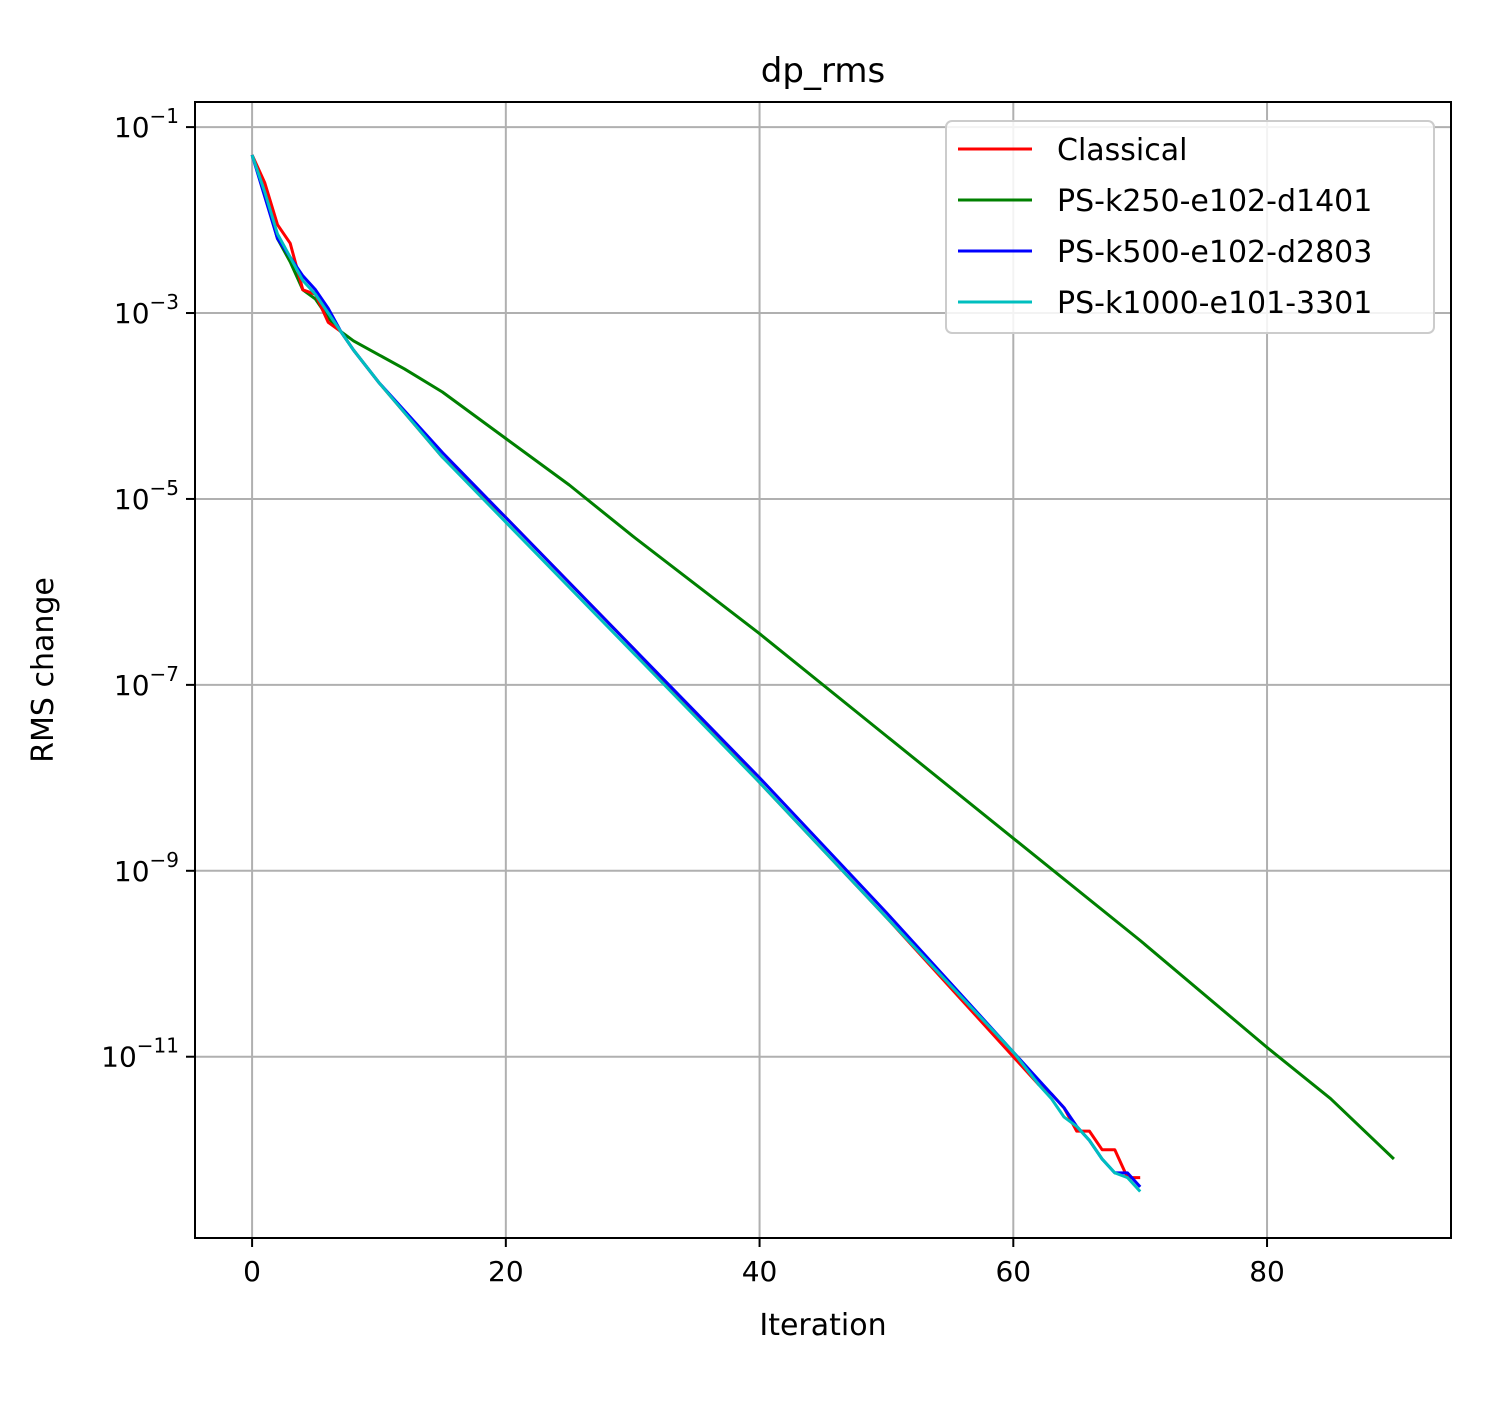 The height and width of the screenshot is (1410, 1495). Describe the element at coordinates (164, 302) in the screenshot. I see `y-tick-exponent: −3` at that location.